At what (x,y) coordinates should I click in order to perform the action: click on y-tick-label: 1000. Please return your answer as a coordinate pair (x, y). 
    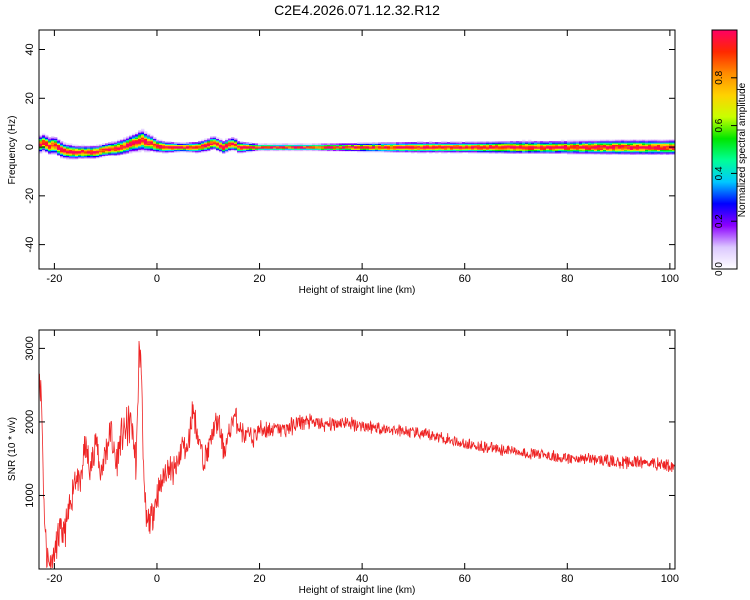
    Looking at the image, I should click on (30, 495).